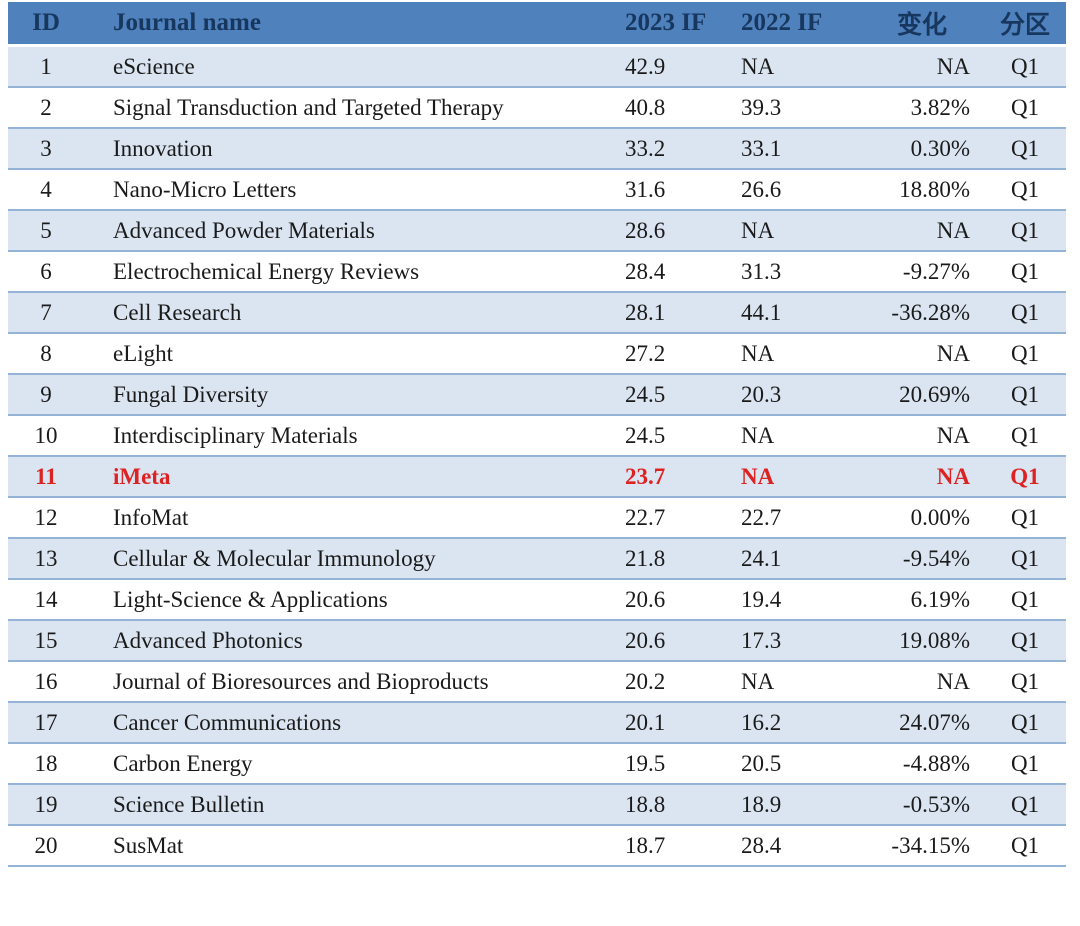 The width and height of the screenshot is (1080, 926). Describe the element at coordinates (46, 722) in the screenshot. I see `cell-id: 17` at that location.